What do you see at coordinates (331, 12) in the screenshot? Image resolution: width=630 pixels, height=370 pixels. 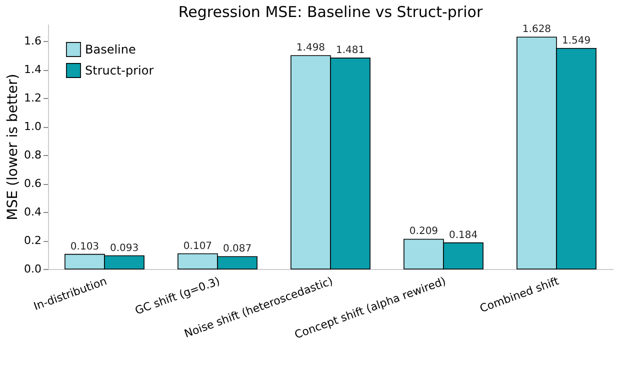 I see `chart-title: Regression MSE: Baseline vs Struct-prior` at bounding box center [331, 12].